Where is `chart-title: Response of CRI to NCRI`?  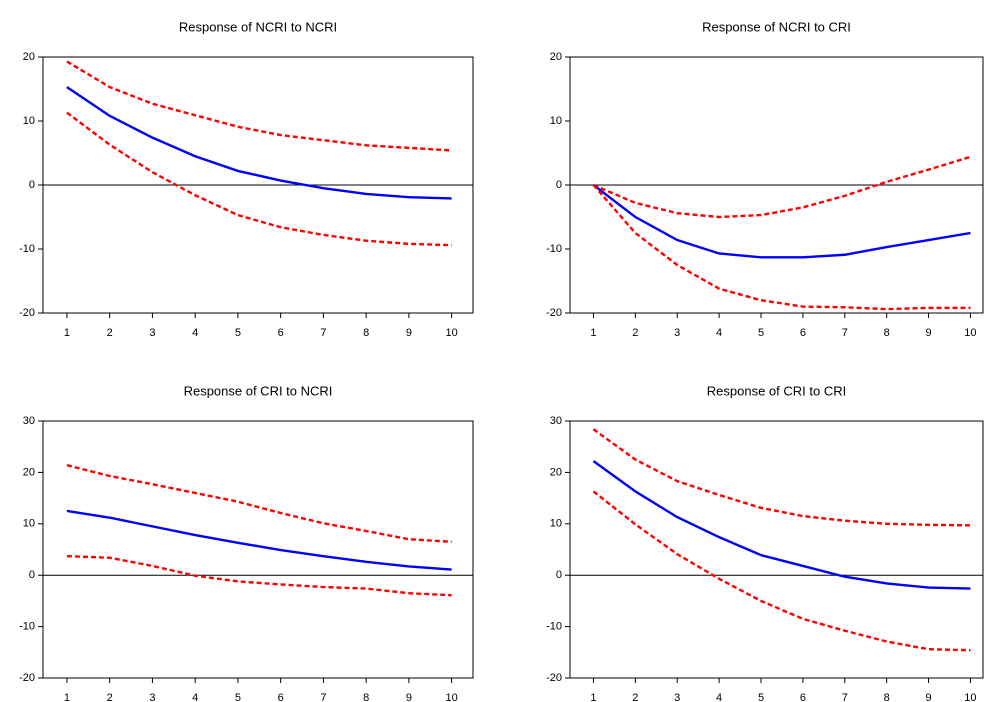
chart-title: Response of CRI to NCRI is located at coordinates (258, 390).